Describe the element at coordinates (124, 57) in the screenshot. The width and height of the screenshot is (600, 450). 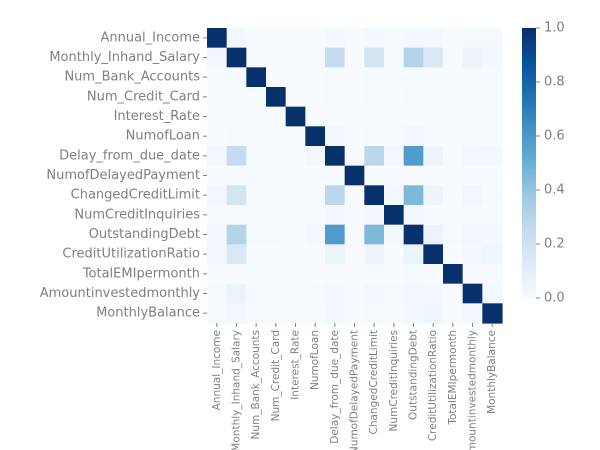
I see `row-tick-label: Monthly_Inhand_Salary` at that location.